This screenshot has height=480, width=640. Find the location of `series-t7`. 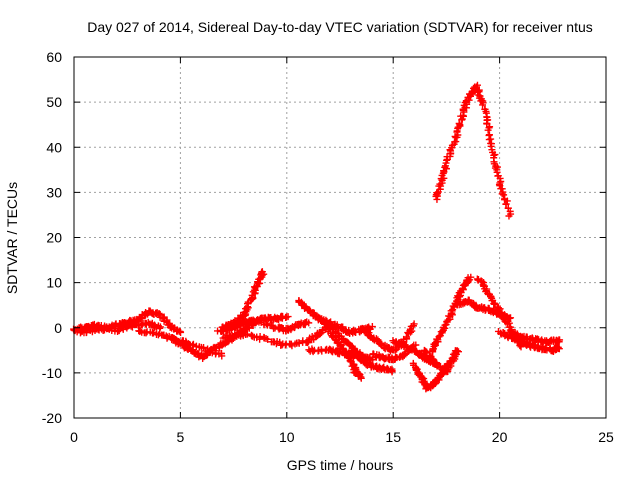

series-t7 is located at coordinates (276, 335).